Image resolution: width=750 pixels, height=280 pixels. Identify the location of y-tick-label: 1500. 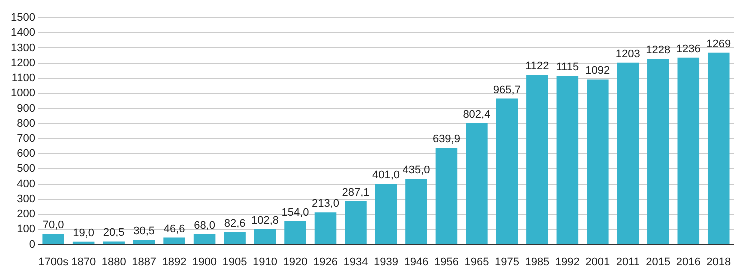
(23, 18).